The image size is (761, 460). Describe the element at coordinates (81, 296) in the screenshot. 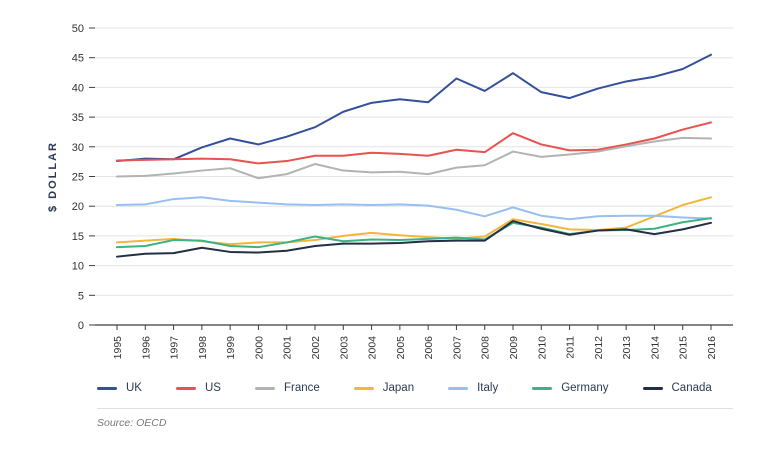

I see `y-axis-tick-label: 5` at that location.